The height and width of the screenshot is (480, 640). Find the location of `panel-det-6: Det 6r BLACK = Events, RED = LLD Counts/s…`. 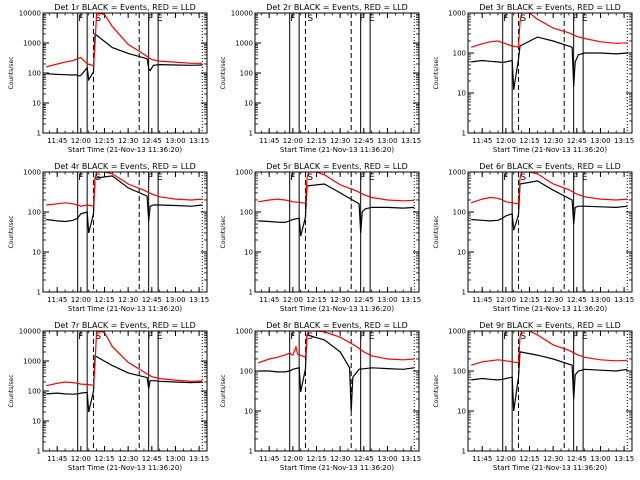

panel-det-6: Det 6r BLACK = Events, RED = LLD Counts/s… is located at coordinates (533, 237).